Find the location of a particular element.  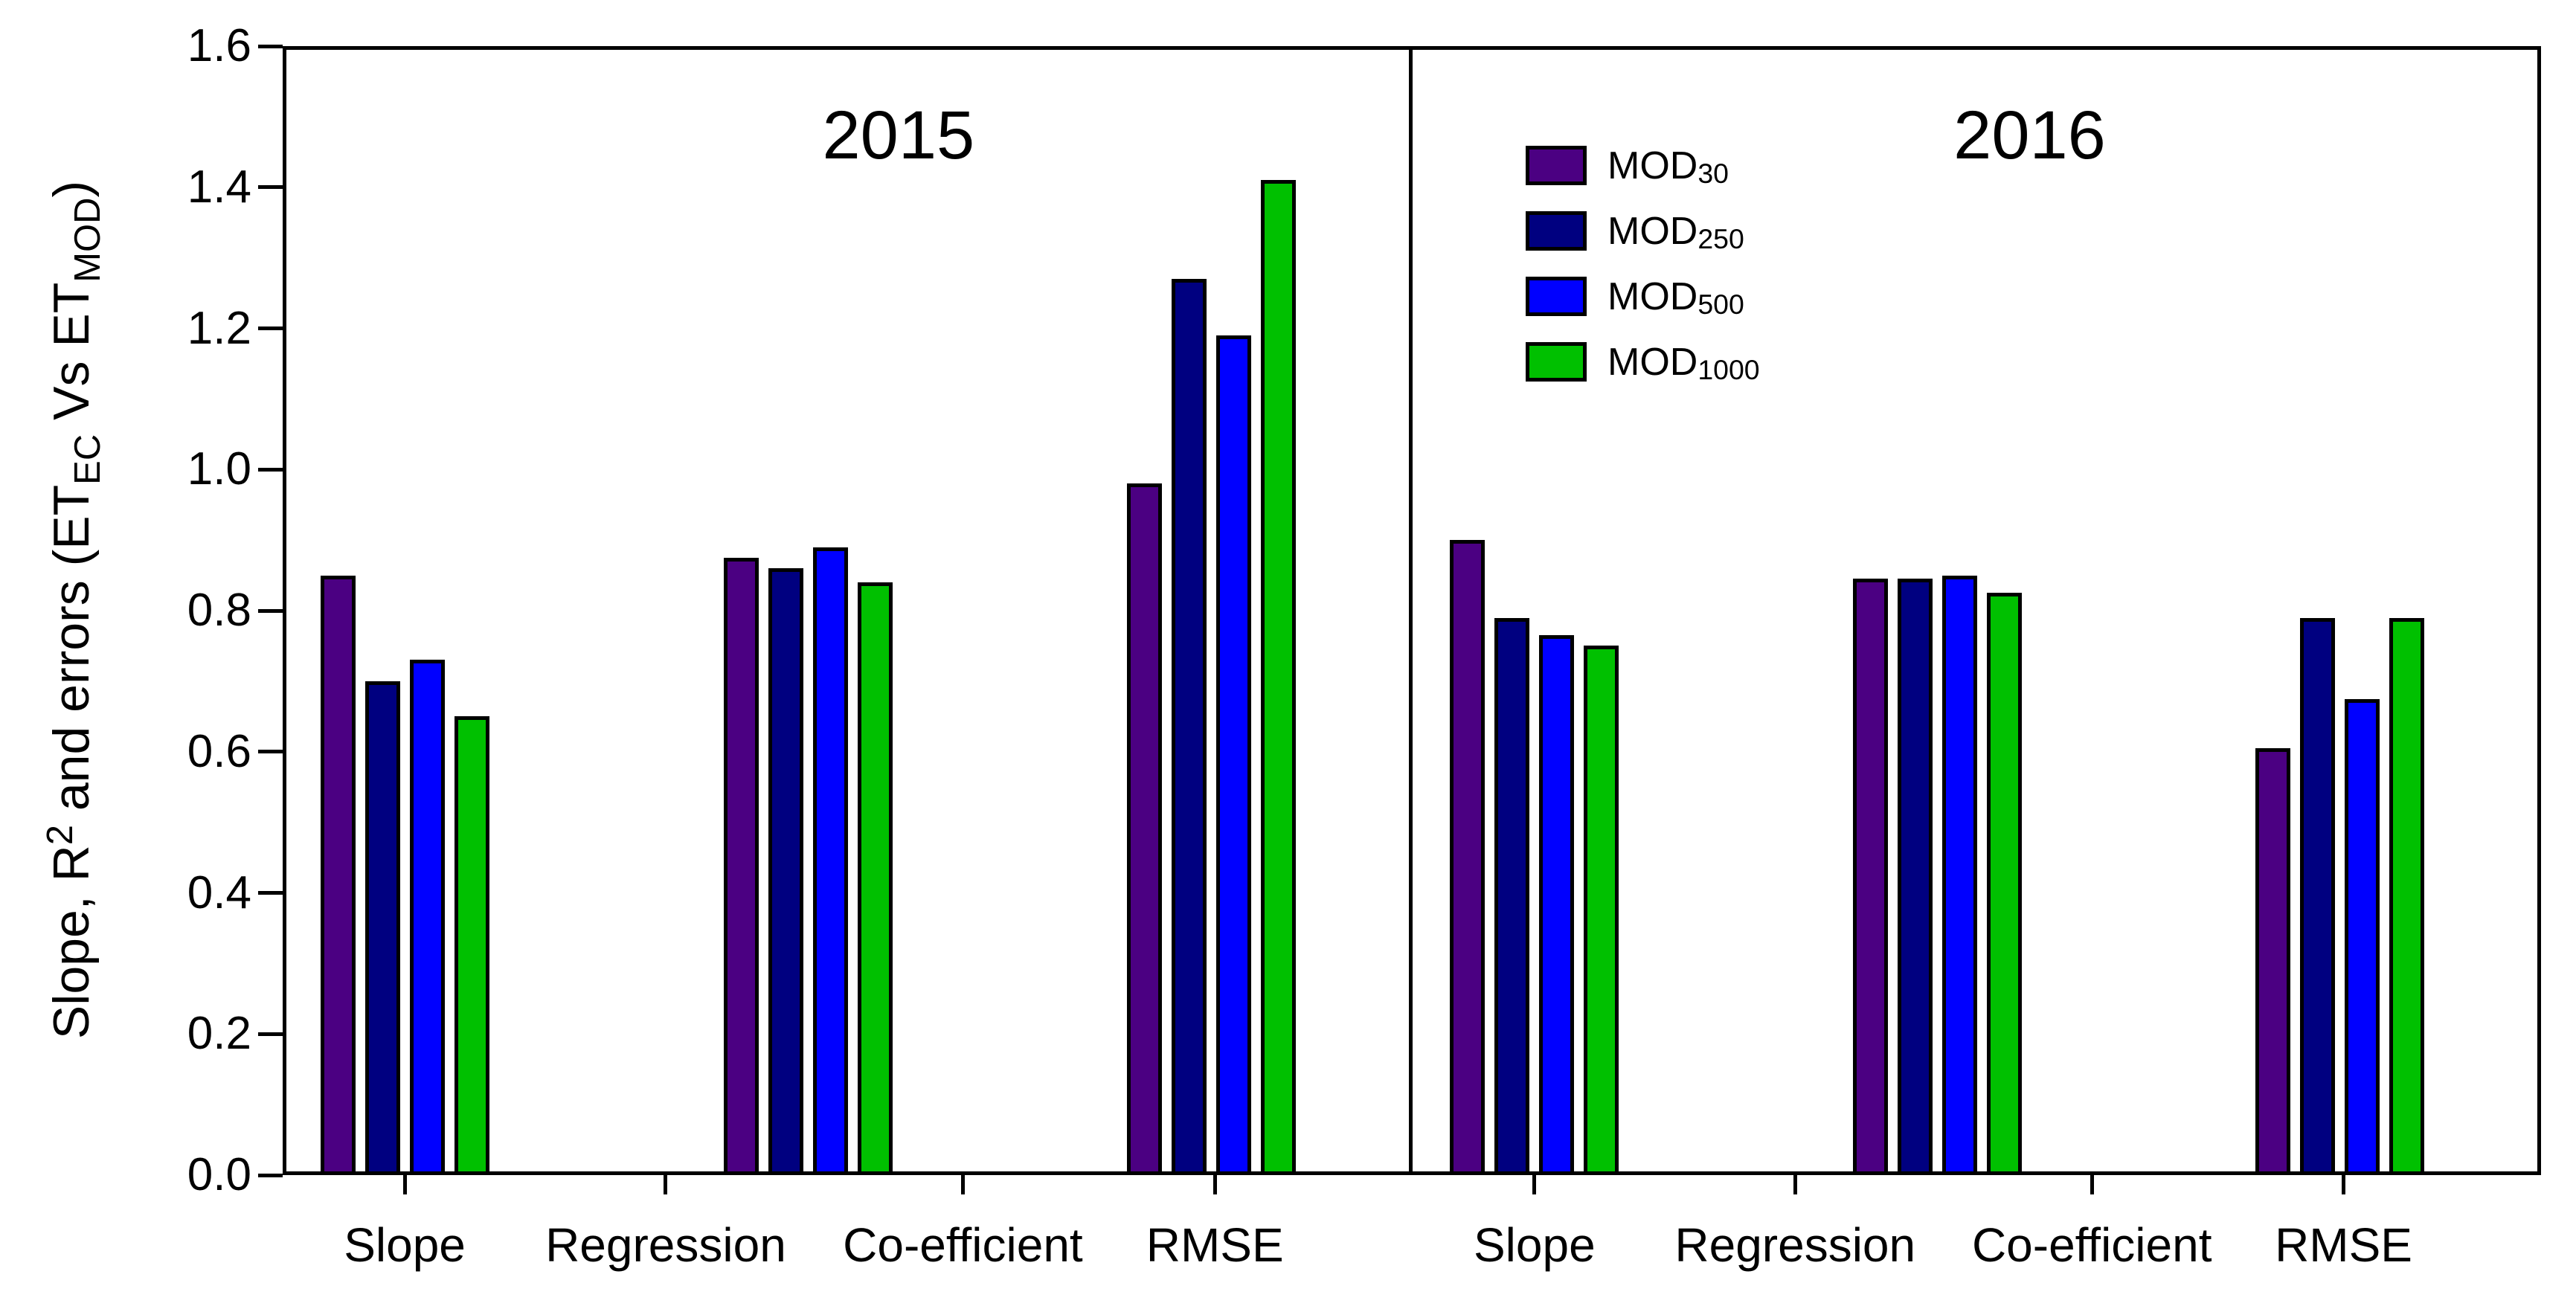

panel-title-2015: 2015 is located at coordinates (898, 135).